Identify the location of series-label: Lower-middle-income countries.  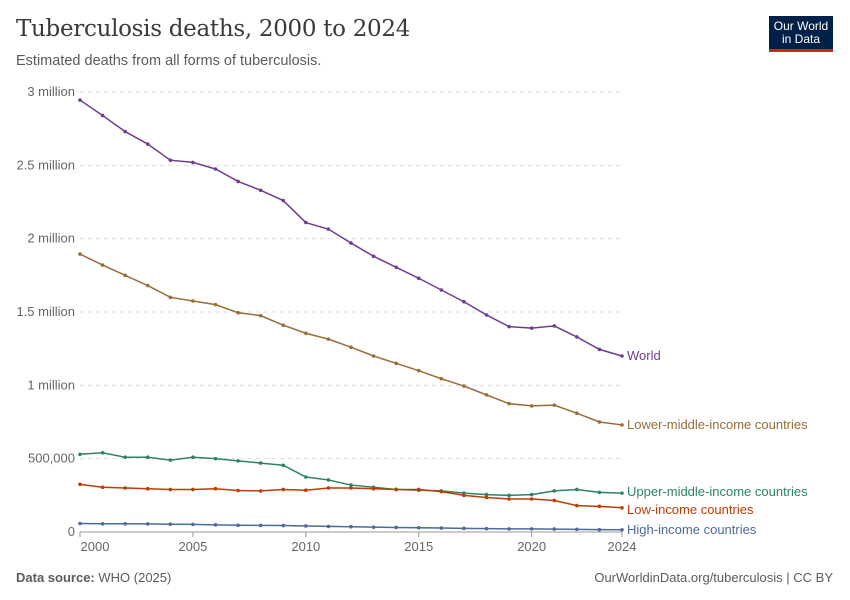
(717, 424).